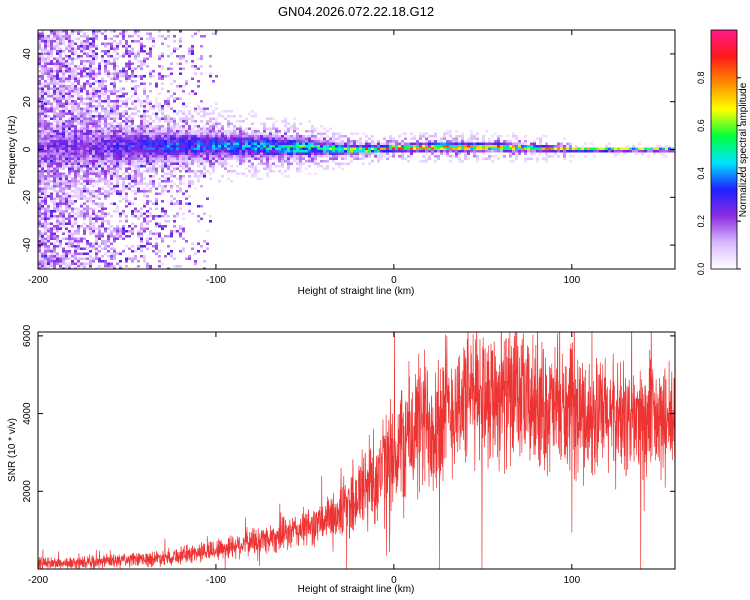 This screenshot has height=600, width=750. I want to click on spectrogram-x-label: Height of straight line (km), so click(356, 291).